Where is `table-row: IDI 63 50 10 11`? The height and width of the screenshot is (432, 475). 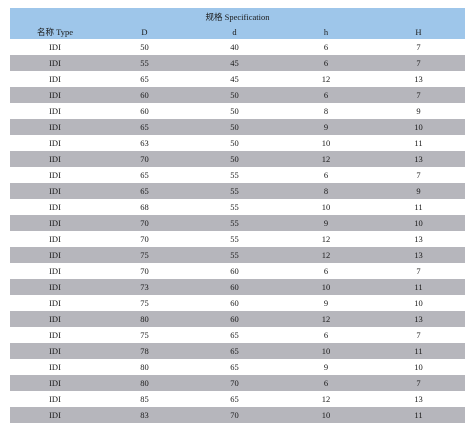
table-row: IDI 63 50 10 11 is located at coordinates (237, 143).